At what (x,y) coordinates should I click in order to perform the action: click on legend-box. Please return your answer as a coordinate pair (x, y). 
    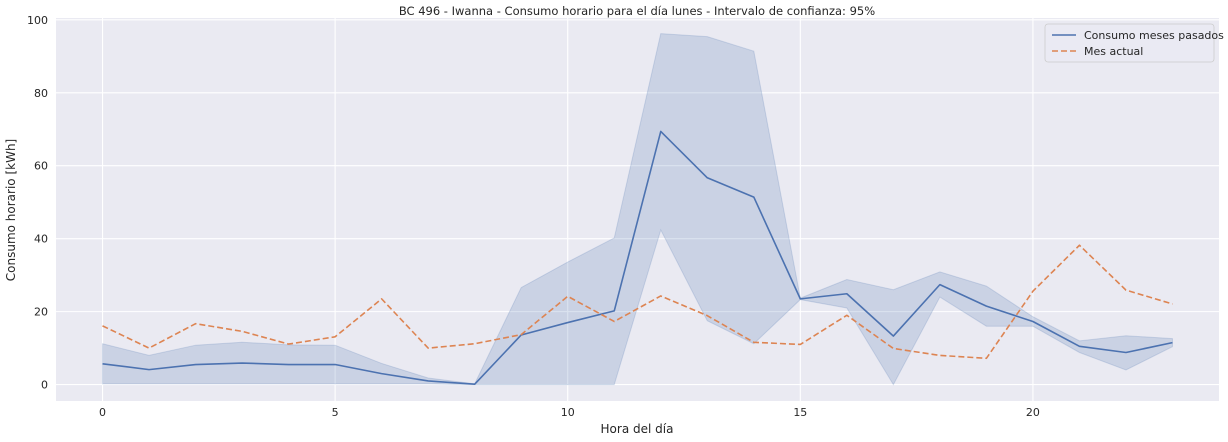
    Looking at the image, I should click on (1129, 43).